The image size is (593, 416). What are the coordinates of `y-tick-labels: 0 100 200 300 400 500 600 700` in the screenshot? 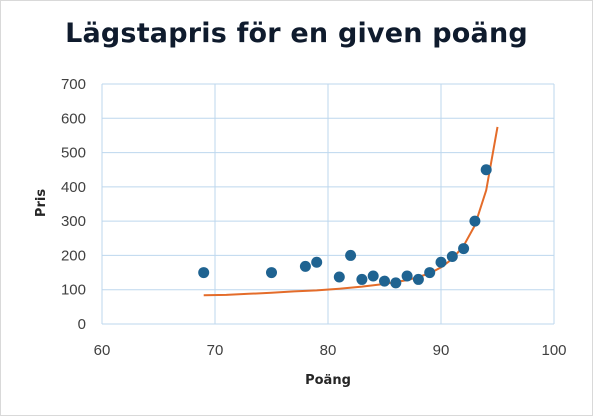 It's located at (73, 204).